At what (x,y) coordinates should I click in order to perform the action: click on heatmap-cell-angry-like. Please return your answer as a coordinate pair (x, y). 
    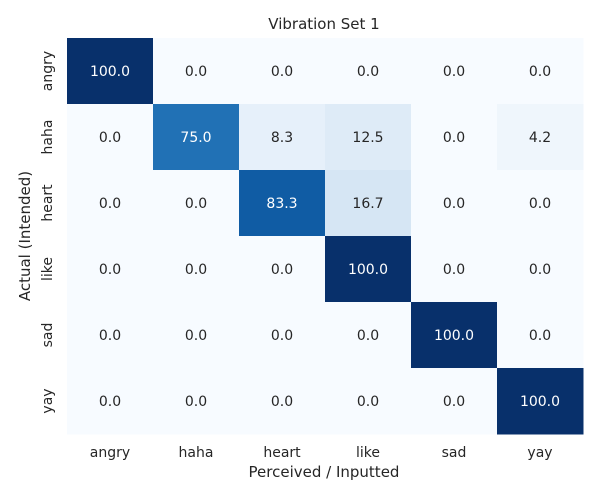
    Looking at the image, I should click on (368, 71).